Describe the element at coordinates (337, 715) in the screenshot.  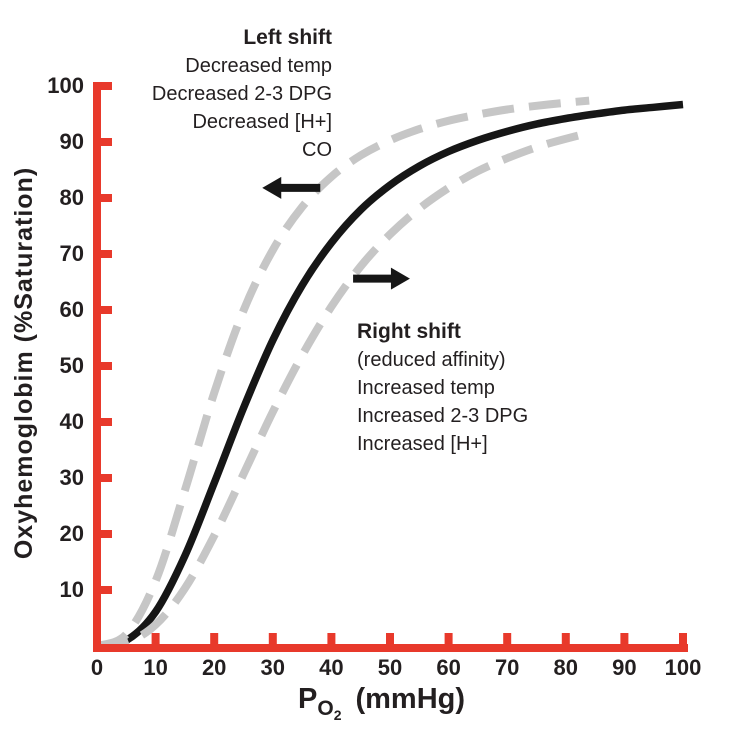
I see `x-axis-subsubscript: 2` at that location.